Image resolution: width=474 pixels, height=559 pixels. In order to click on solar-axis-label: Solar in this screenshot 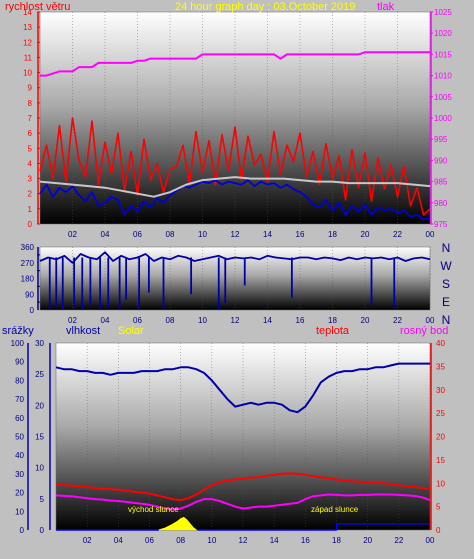, I will do `click(131, 331)`.